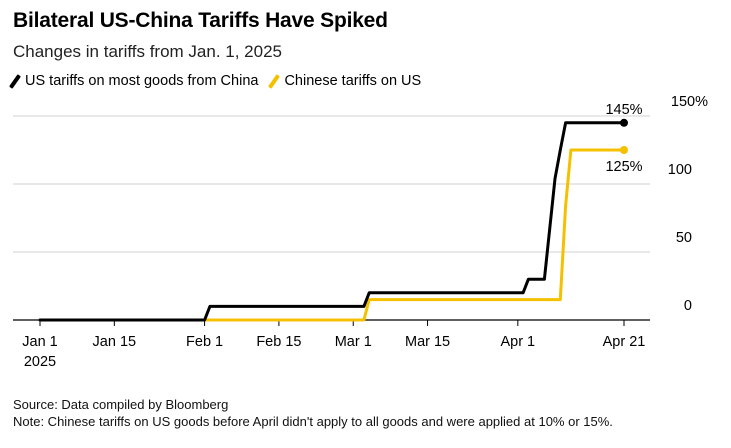  I want to click on end-label-china: 125%, so click(623, 167).